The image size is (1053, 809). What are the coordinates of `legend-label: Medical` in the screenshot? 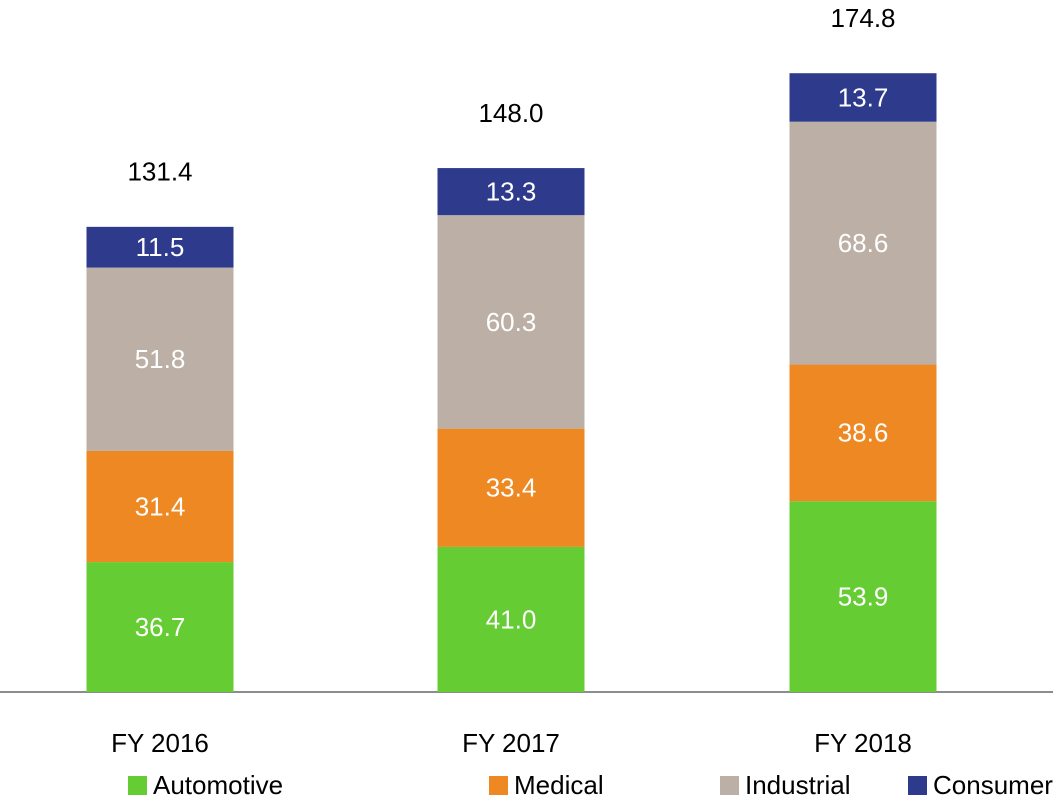 It's located at (559, 785).